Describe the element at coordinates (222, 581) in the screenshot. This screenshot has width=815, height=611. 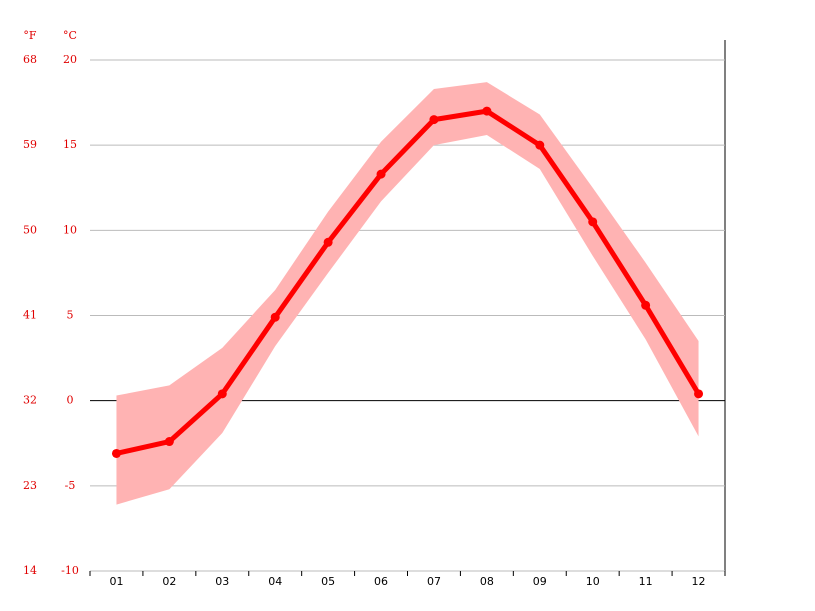
I see `x-tick-label: 03` at that location.